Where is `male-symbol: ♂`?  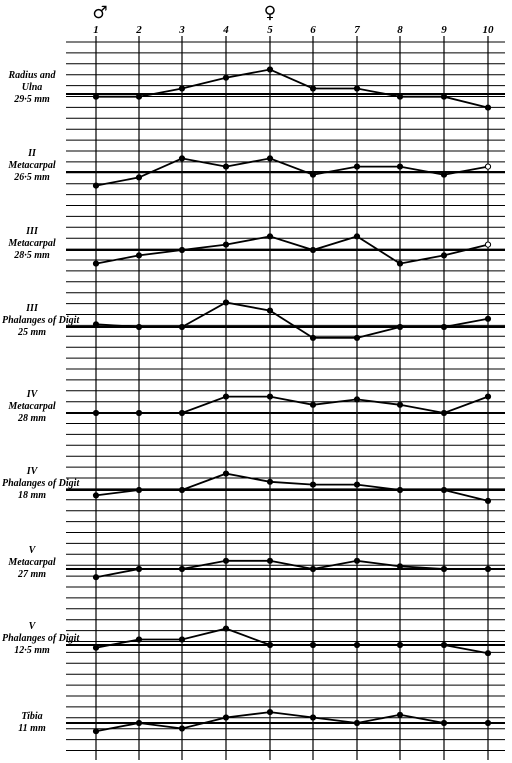
male-symbol: ♂ is located at coordinates (99, 13).